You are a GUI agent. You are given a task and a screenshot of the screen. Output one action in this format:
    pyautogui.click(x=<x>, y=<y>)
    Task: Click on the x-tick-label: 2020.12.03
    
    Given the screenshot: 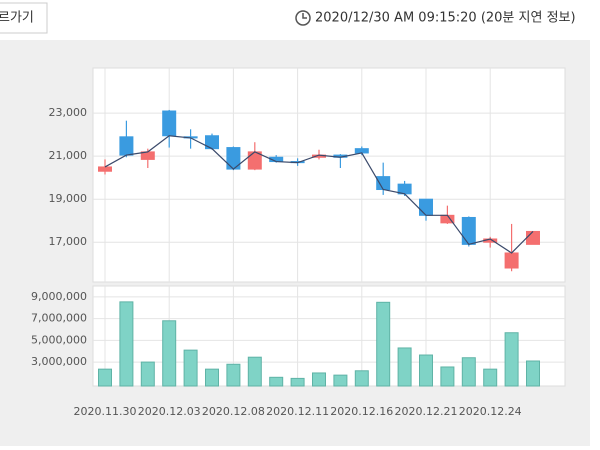 What is the action you would take?
    pyautogui.click(x=169, y=411)
    